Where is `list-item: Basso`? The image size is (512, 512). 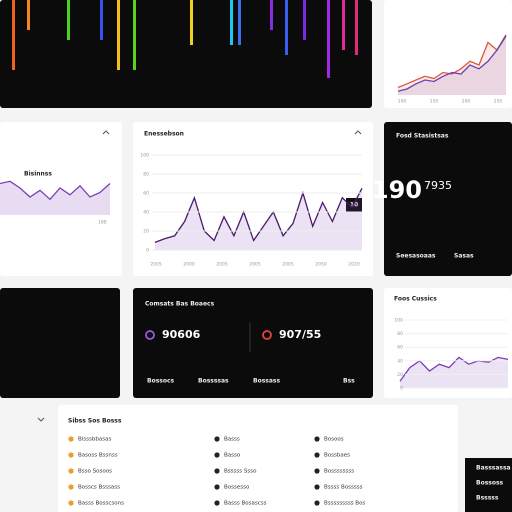 list-item: Basso is located at coordinates (232, 456).